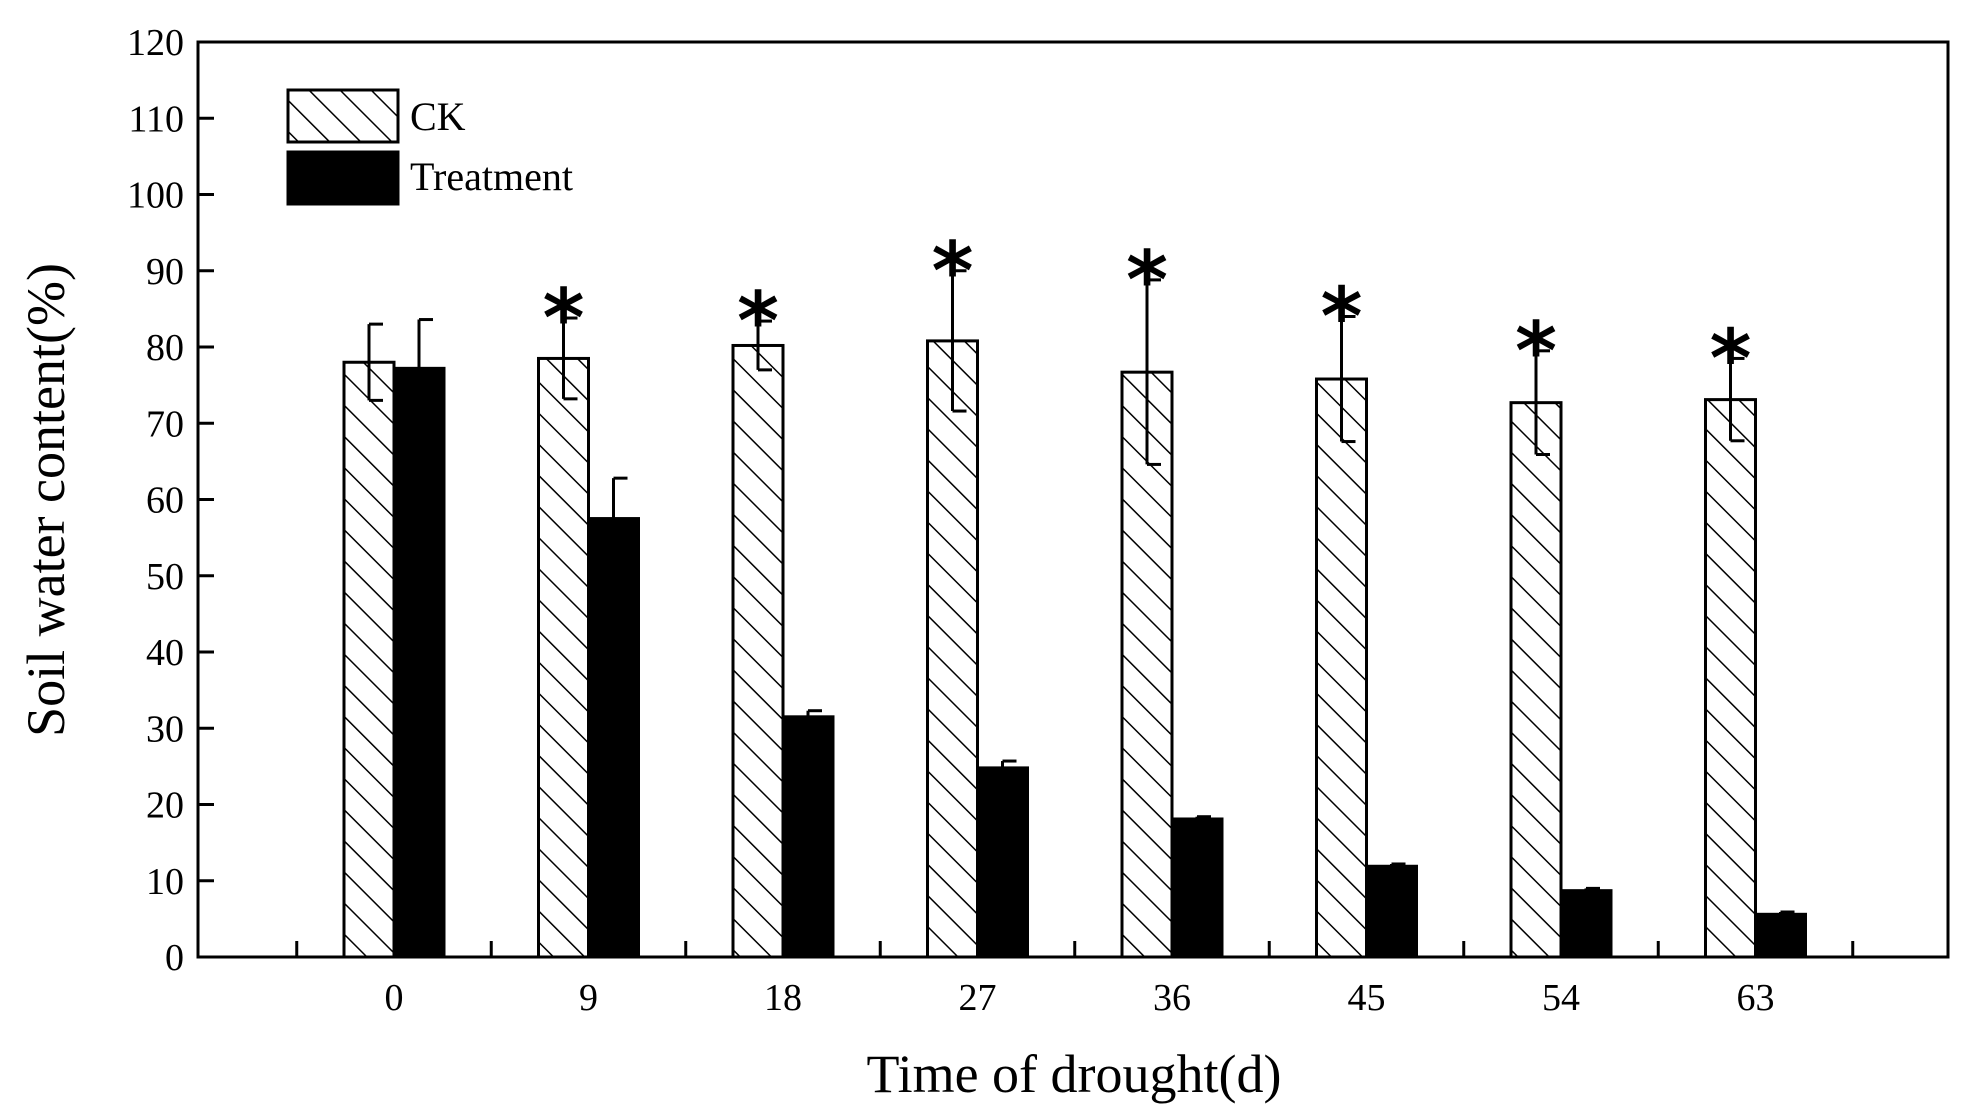 This screenshot has width=1967, height=1119. What do you see at coordinates (394, 998) in the screenshot?
I see `x-tick-label: 0` at bounding box center [394, 998].